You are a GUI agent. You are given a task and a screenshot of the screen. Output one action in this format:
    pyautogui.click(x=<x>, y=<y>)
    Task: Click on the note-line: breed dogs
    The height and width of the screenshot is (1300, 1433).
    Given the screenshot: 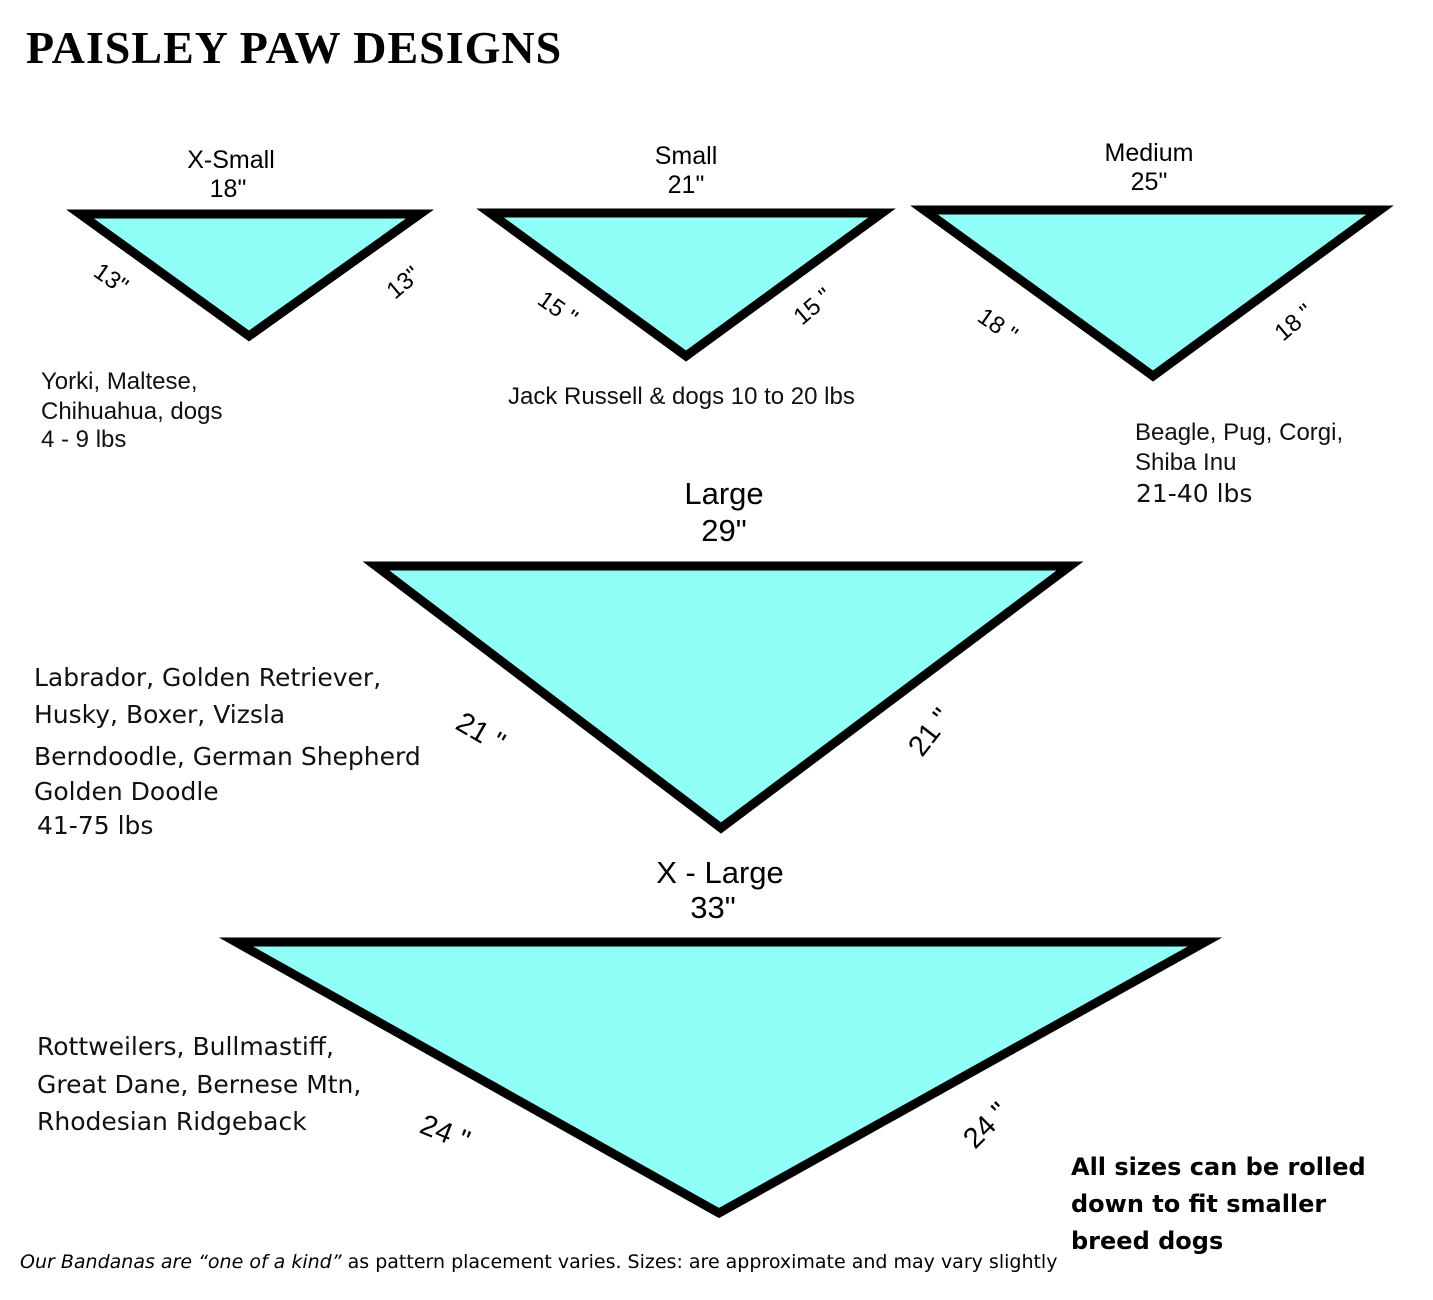 What is the action you would take?
    pyautogui.click(x=1147, y=1241)
    